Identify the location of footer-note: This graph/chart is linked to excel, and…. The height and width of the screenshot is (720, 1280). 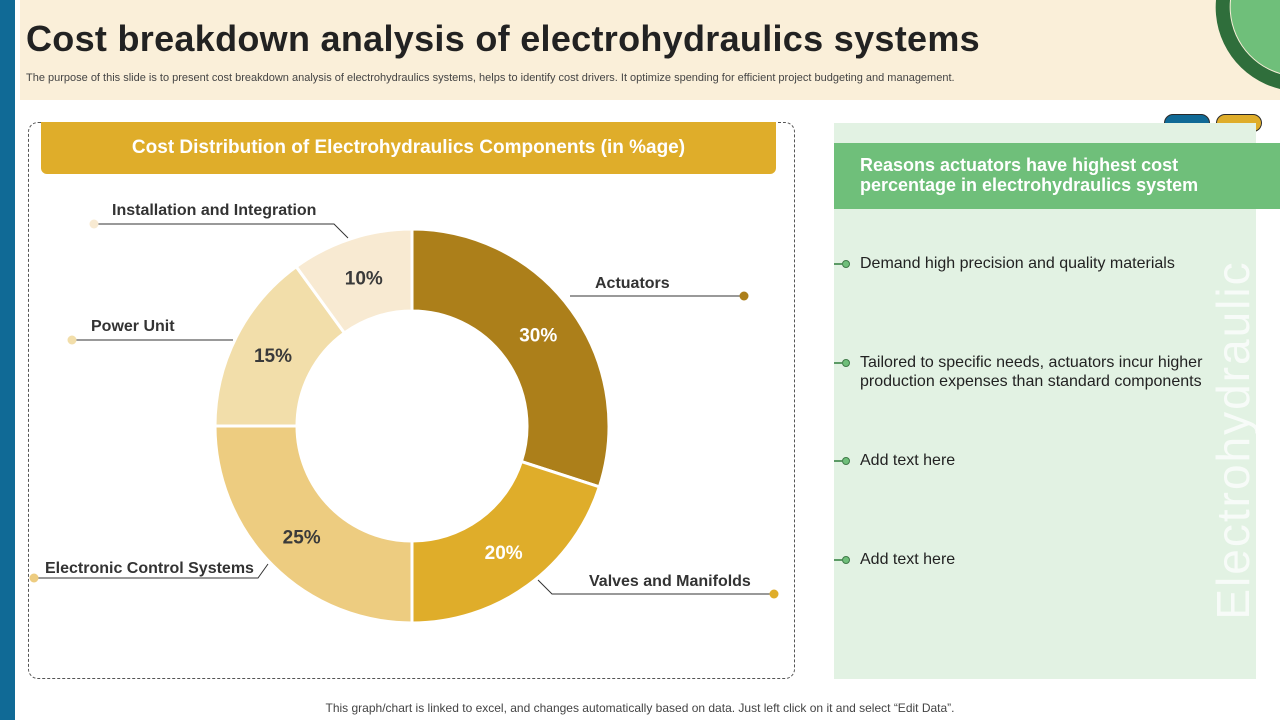
(640, 708).